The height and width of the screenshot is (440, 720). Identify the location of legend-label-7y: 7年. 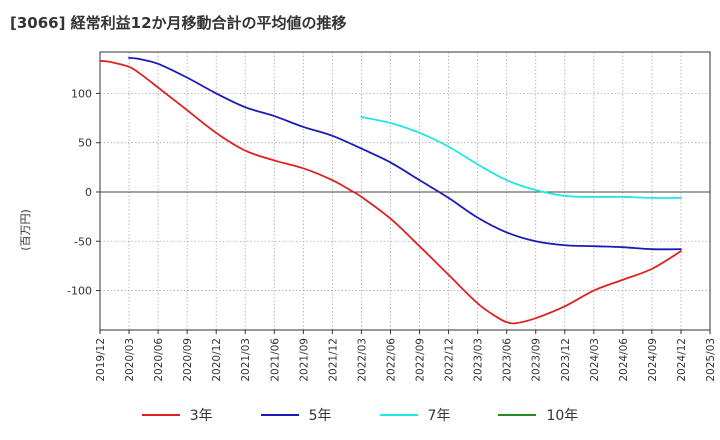
(439, 416).